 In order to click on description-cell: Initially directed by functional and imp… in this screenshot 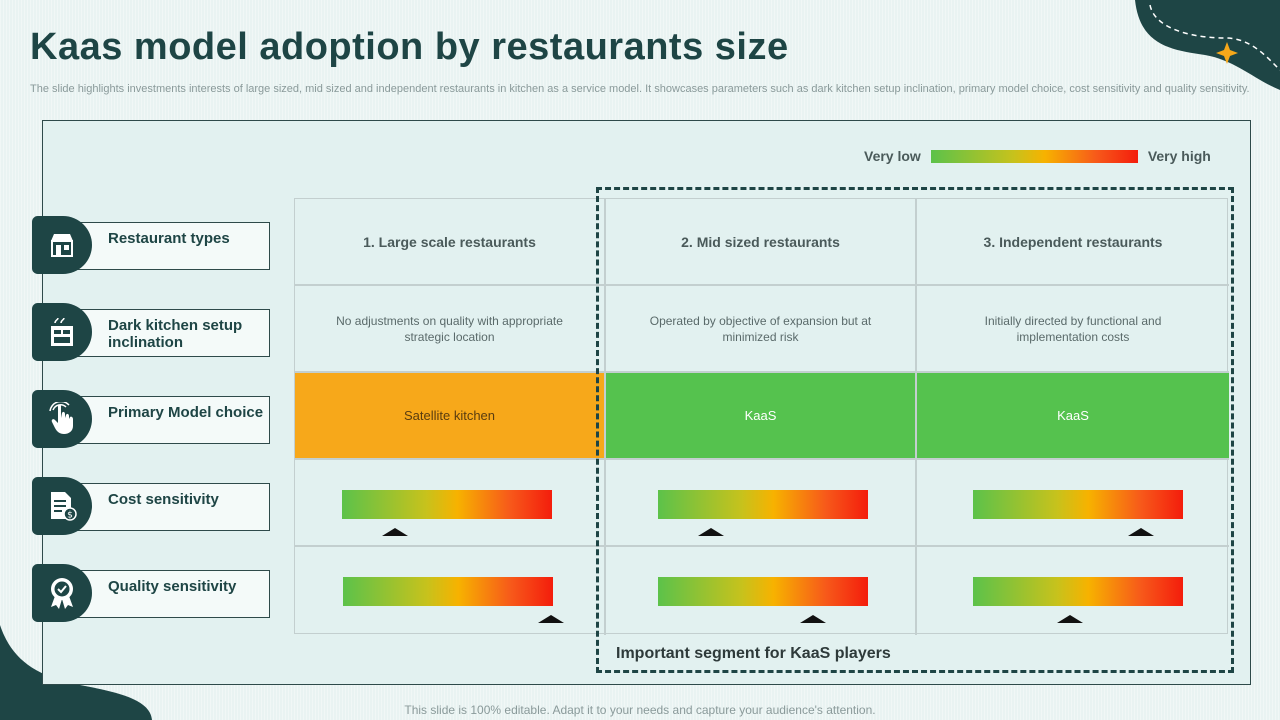, I will do `click(1073, 329)`.